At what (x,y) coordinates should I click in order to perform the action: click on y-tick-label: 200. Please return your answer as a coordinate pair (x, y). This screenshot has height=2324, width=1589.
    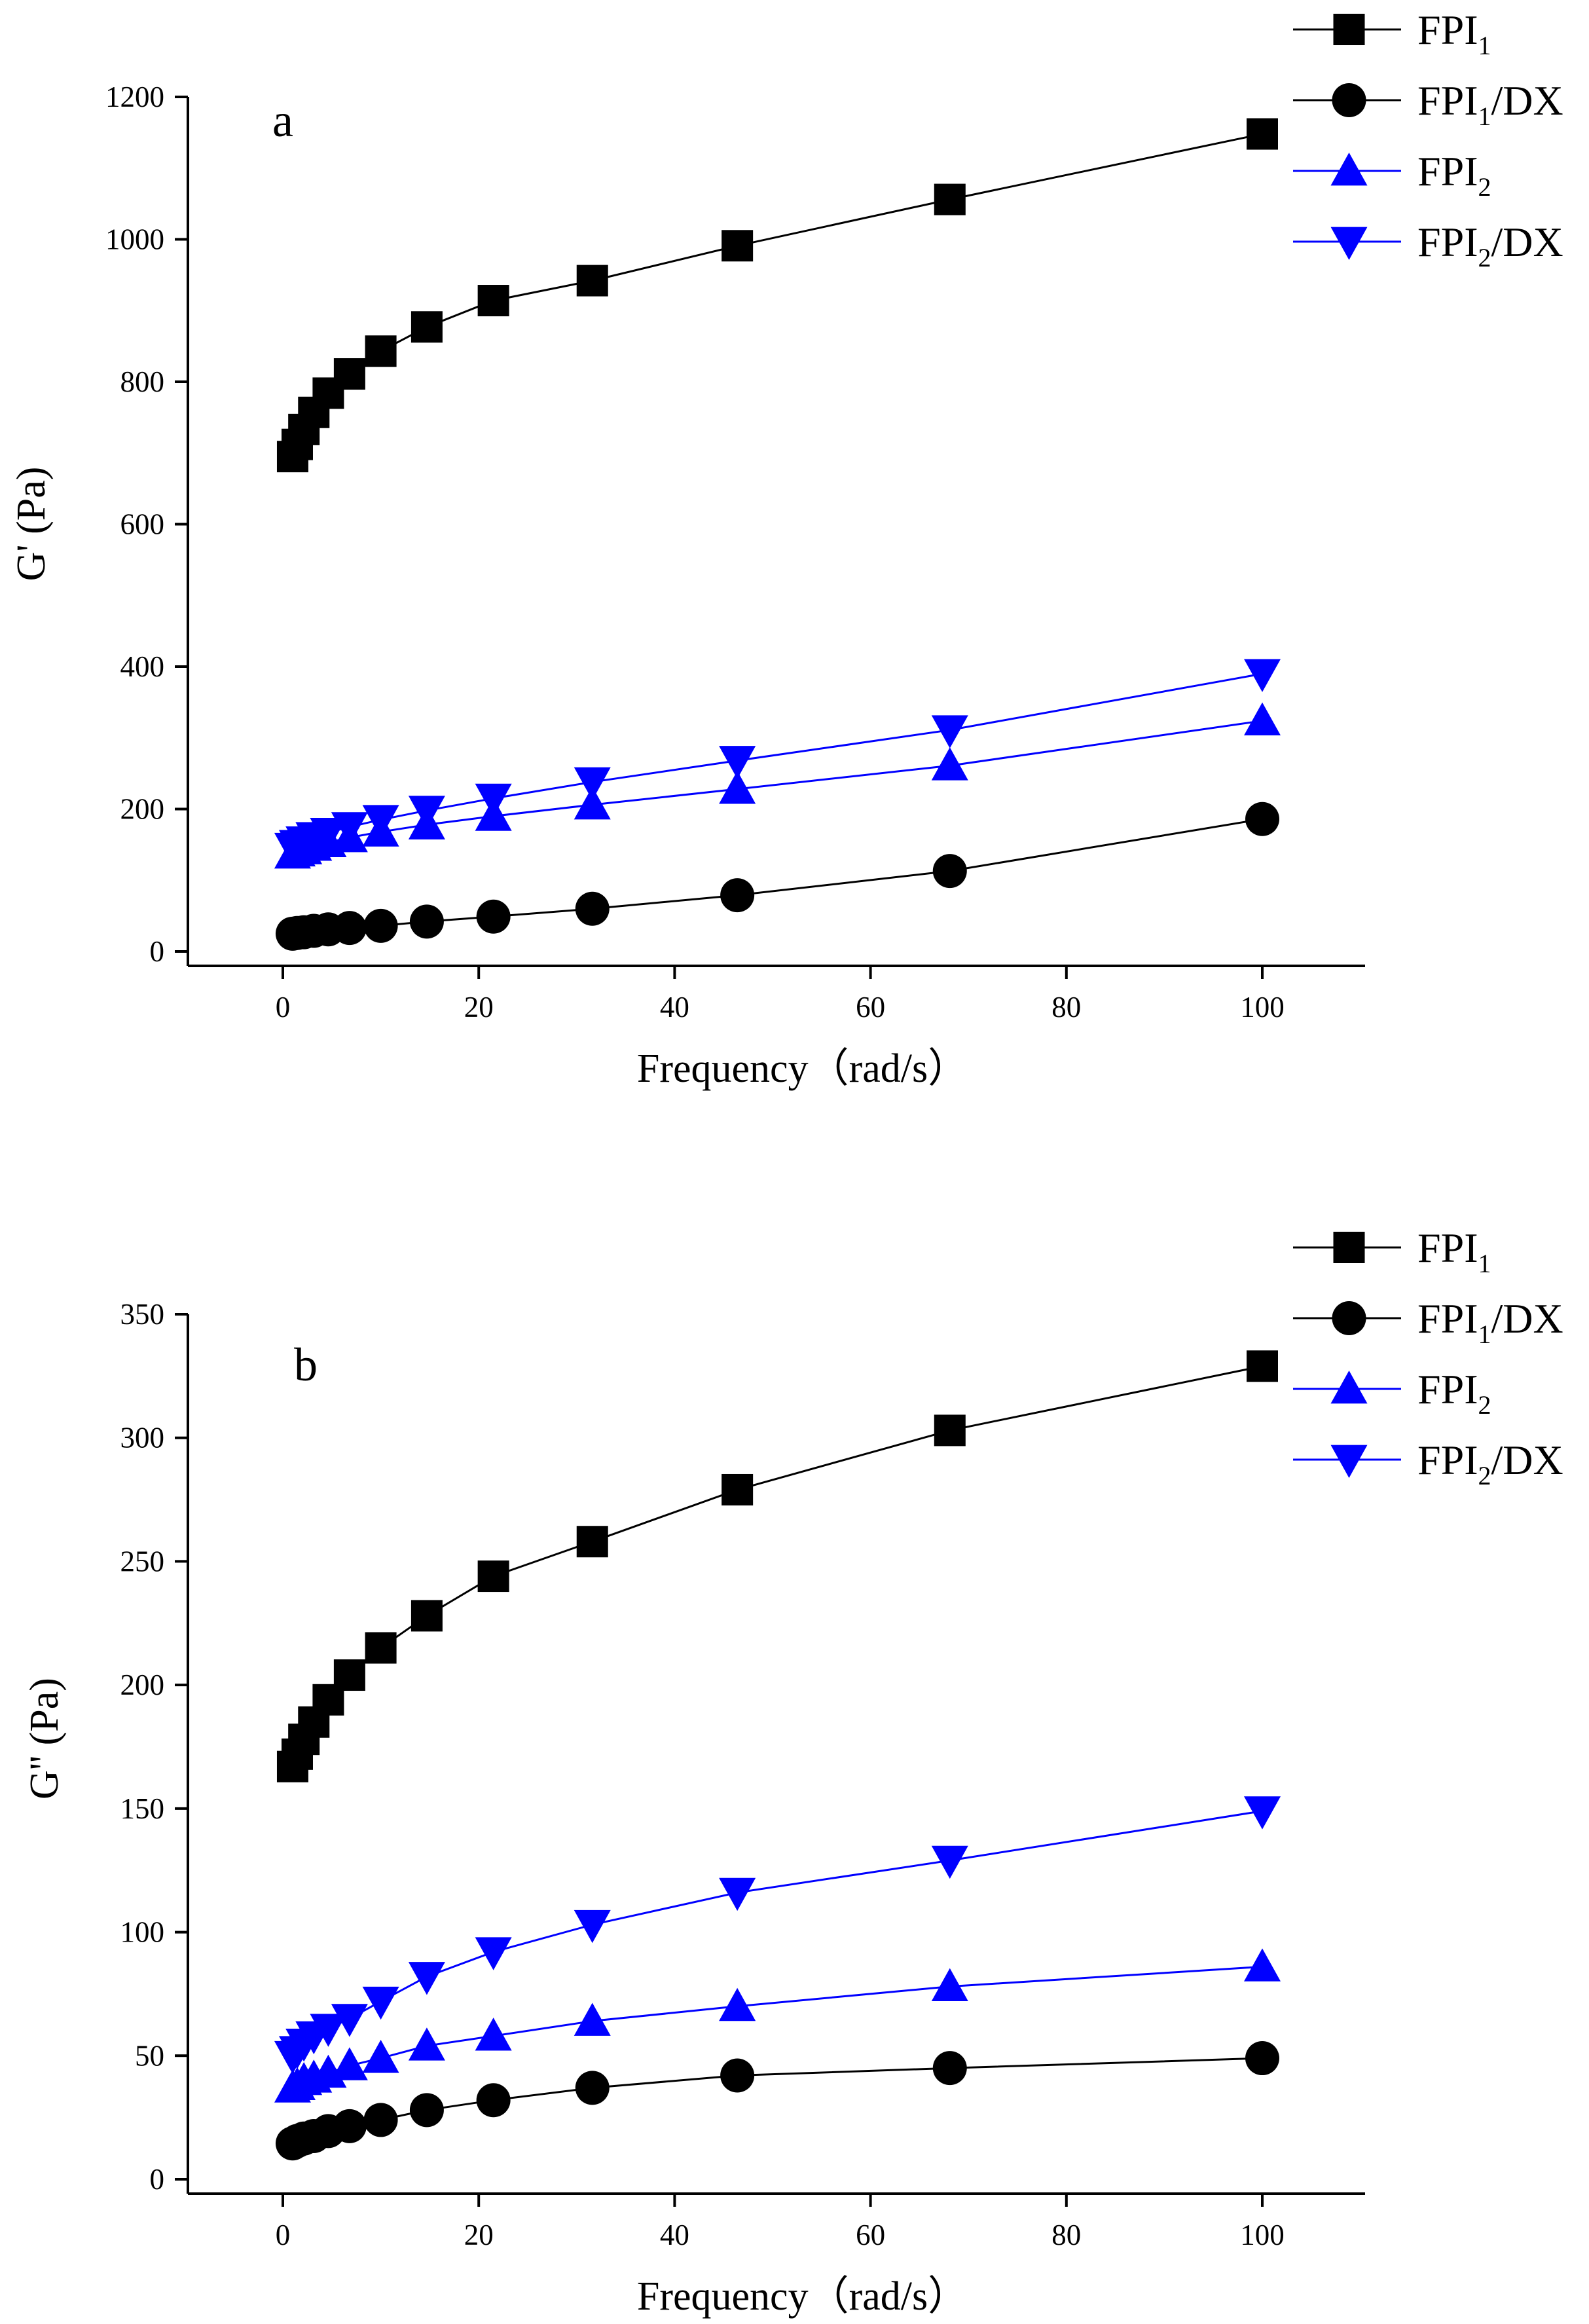
    Looking at the image, I should click on (142, 809).